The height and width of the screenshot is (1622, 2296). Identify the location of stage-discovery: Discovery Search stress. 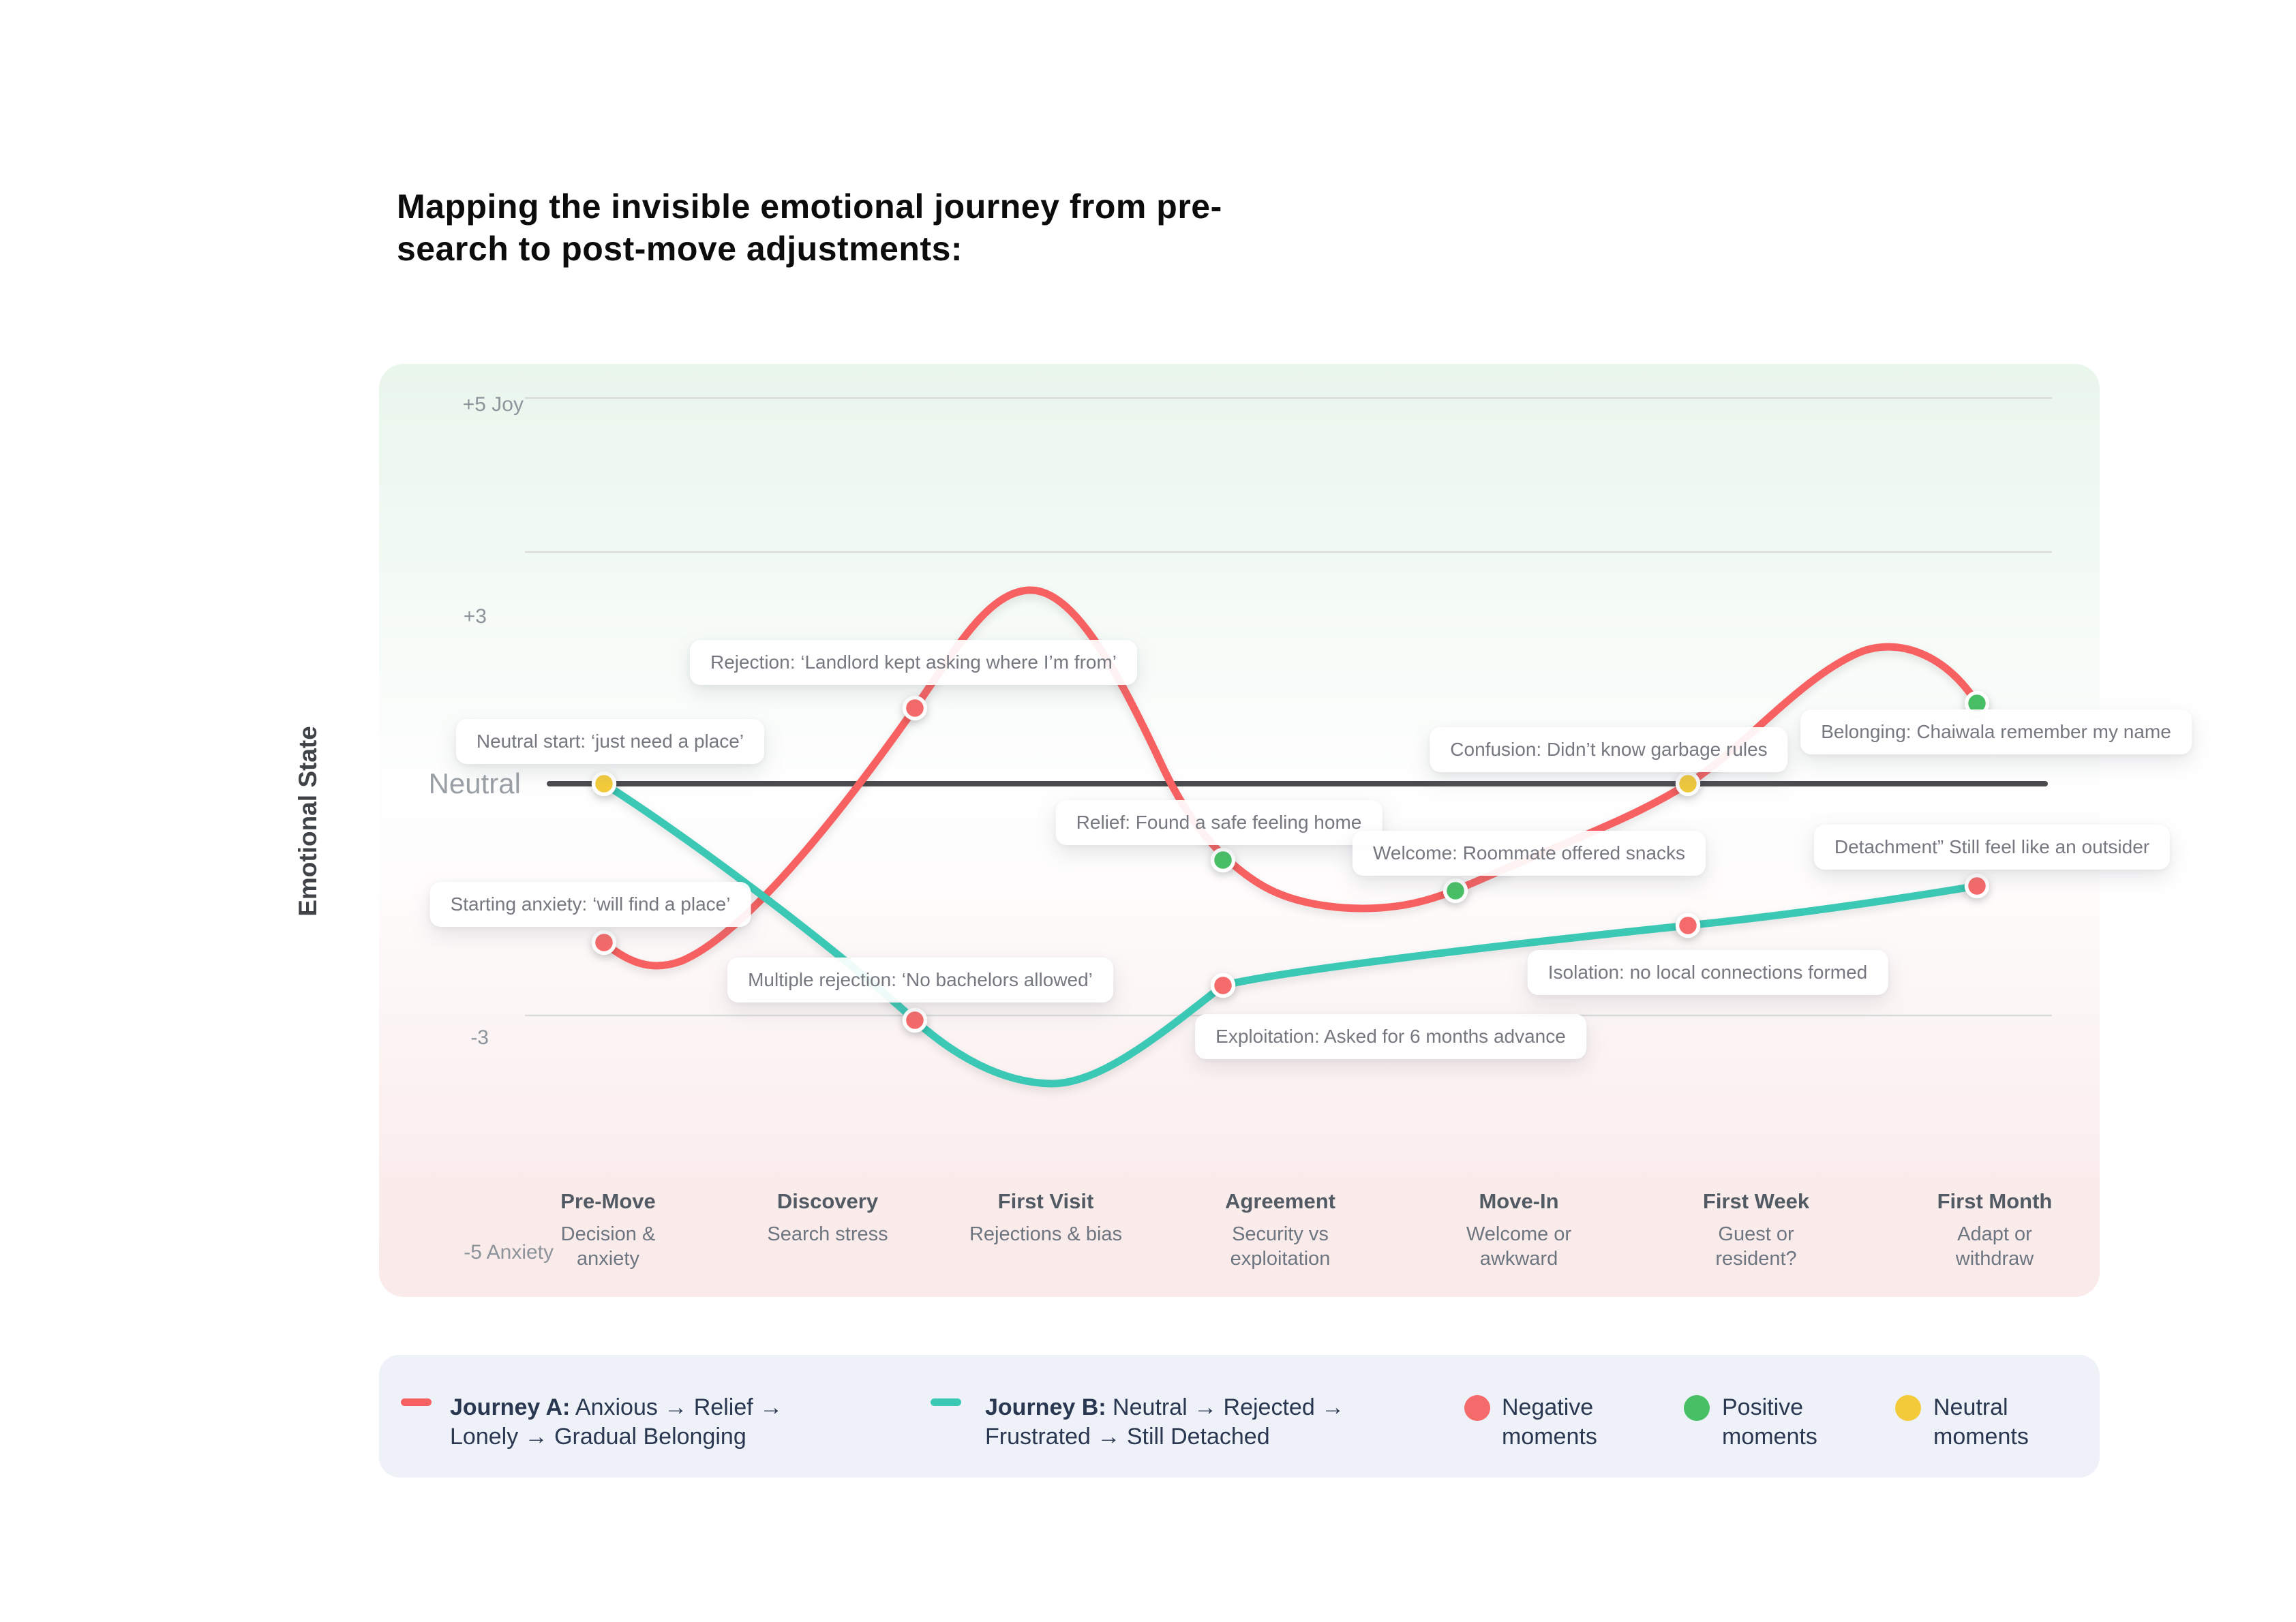
(827, 1217).